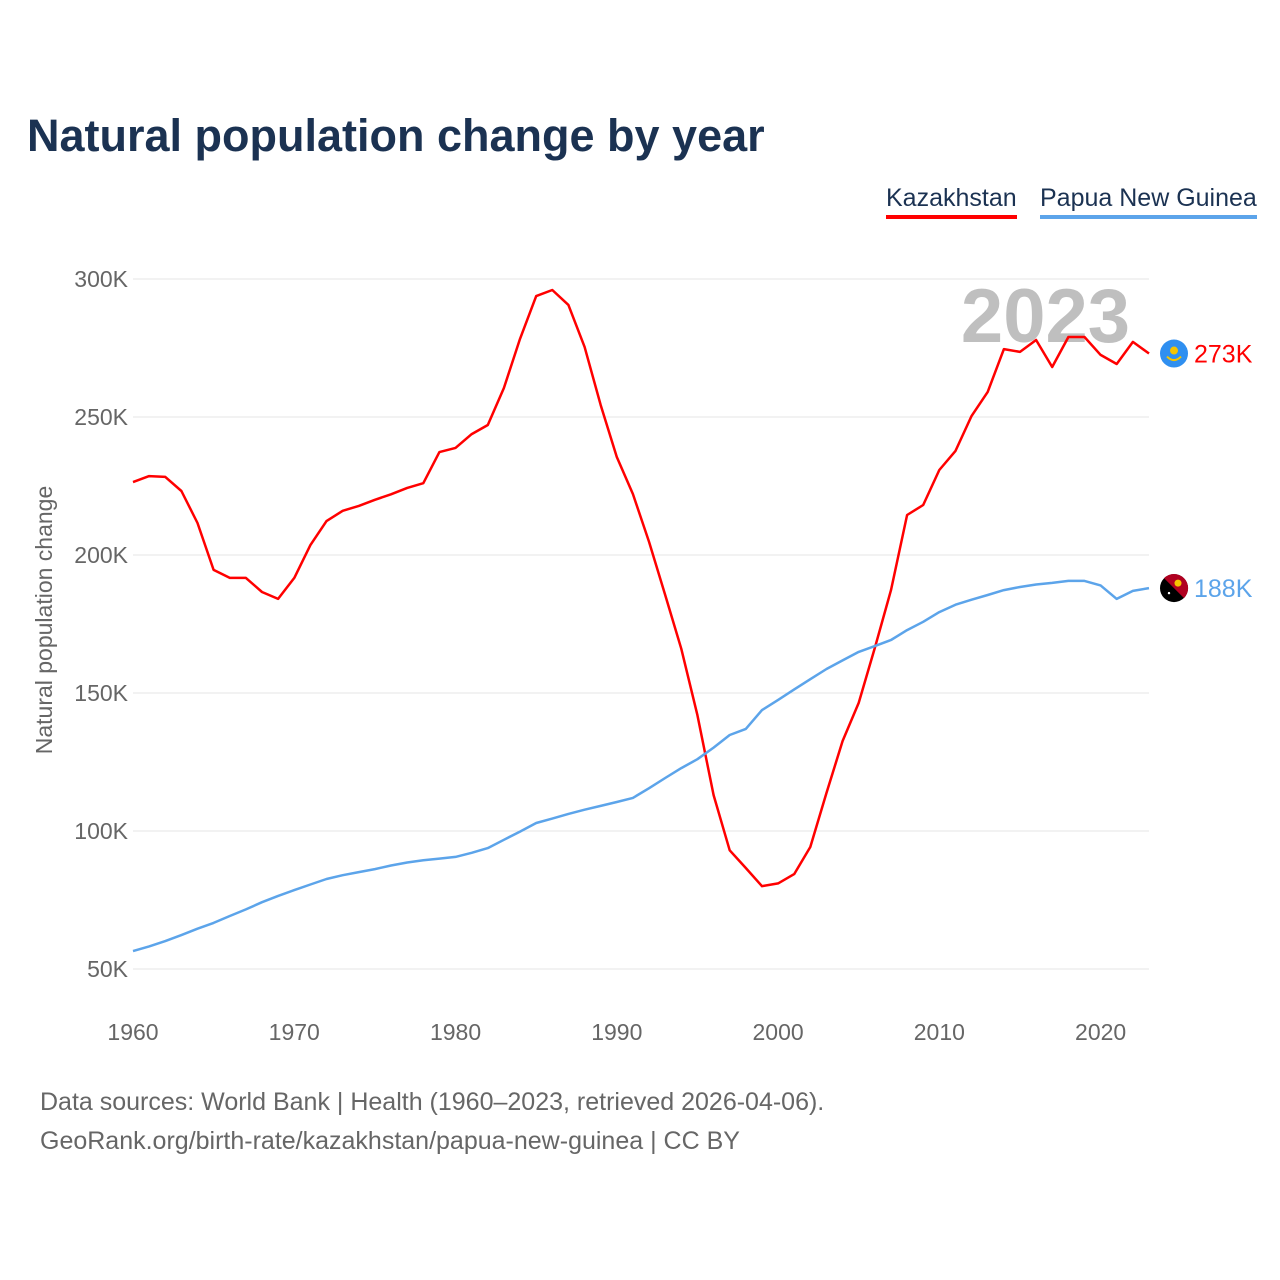  I want to click on flag-bird, so click(1178, 583).